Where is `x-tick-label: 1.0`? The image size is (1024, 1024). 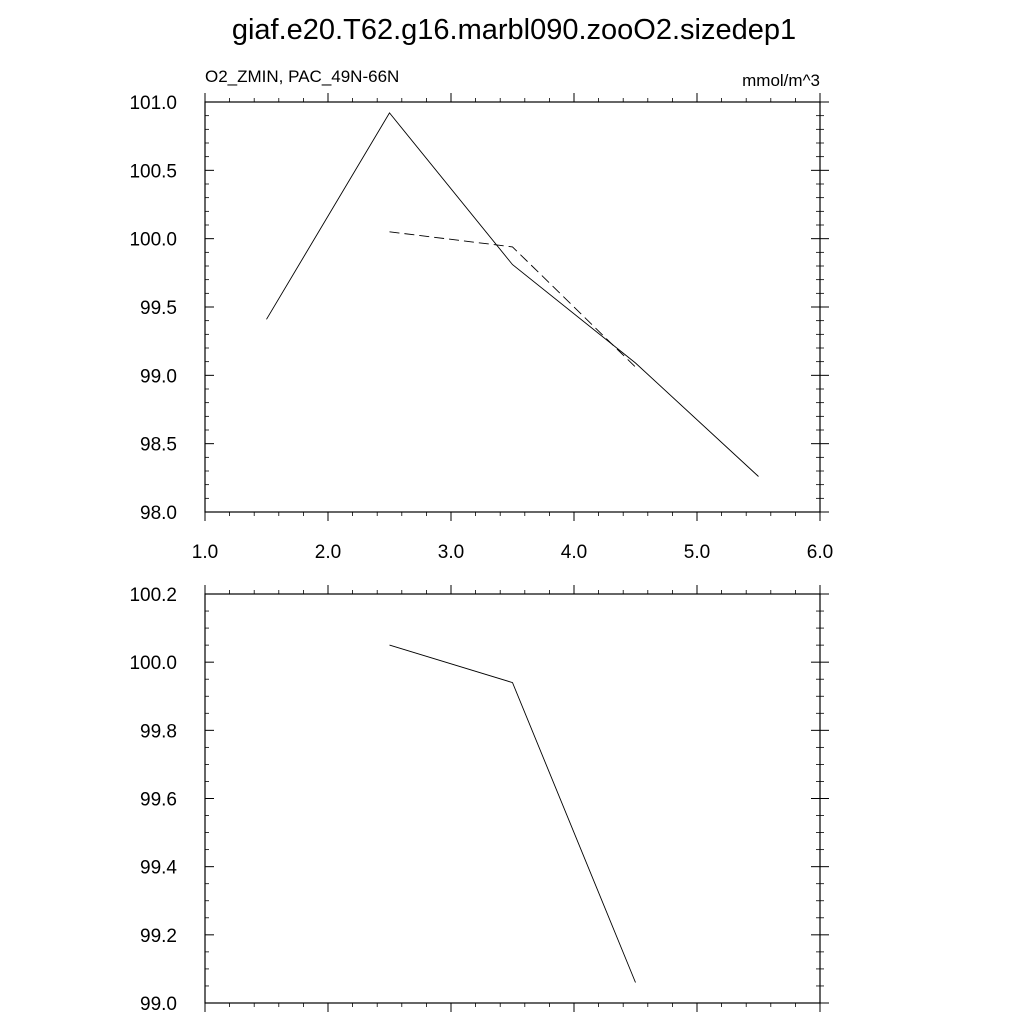 x-tick-label: 1.0 is located at coordinates (205, 552).